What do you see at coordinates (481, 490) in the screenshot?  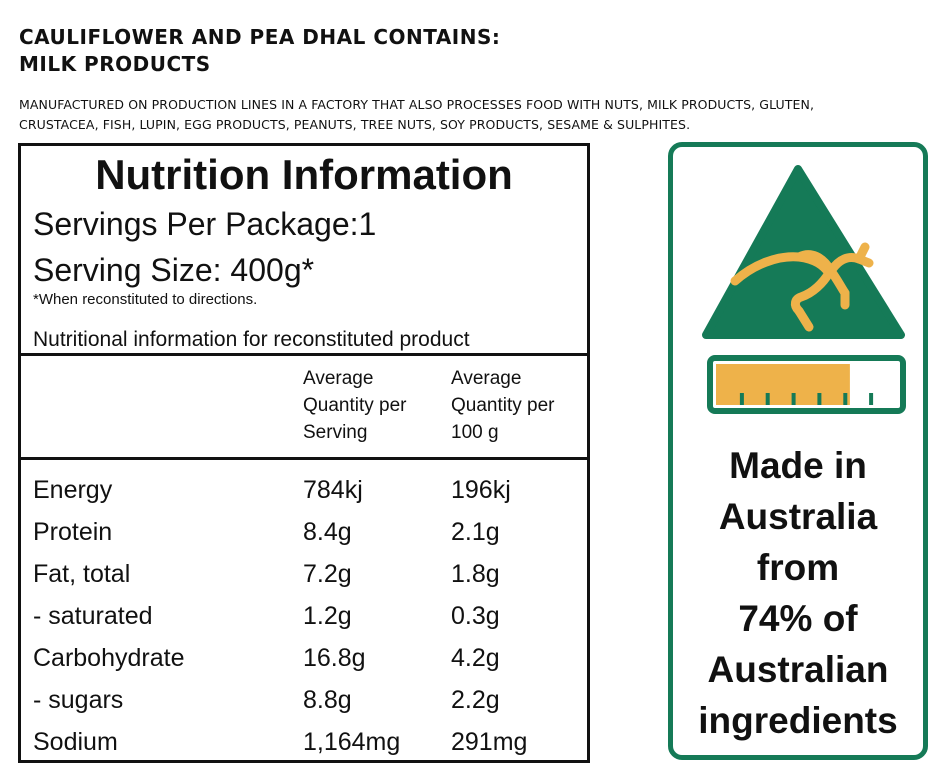 I see `nutrient-per-100g: 196kj` at bounding box center [481, 490].